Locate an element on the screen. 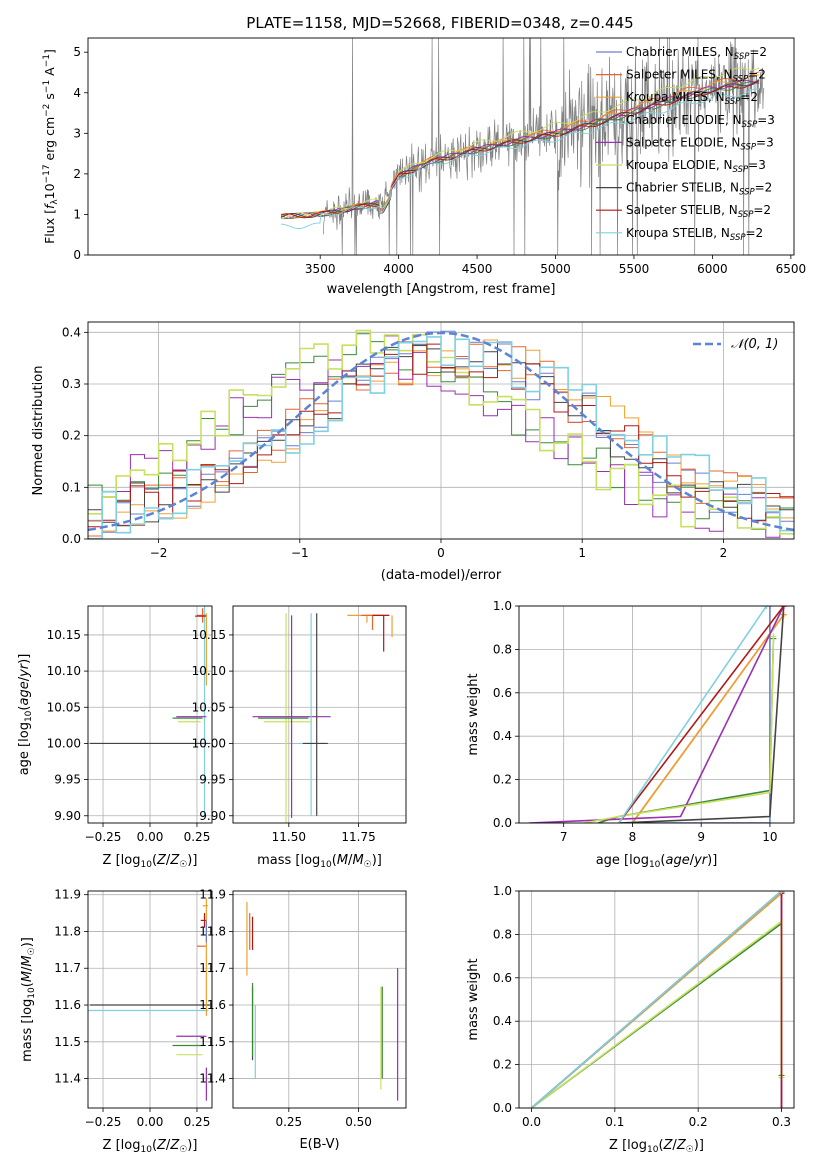 This screenshot has width=819, height=1170. y-tick-label: 2 is located at coordinates (77, 174).